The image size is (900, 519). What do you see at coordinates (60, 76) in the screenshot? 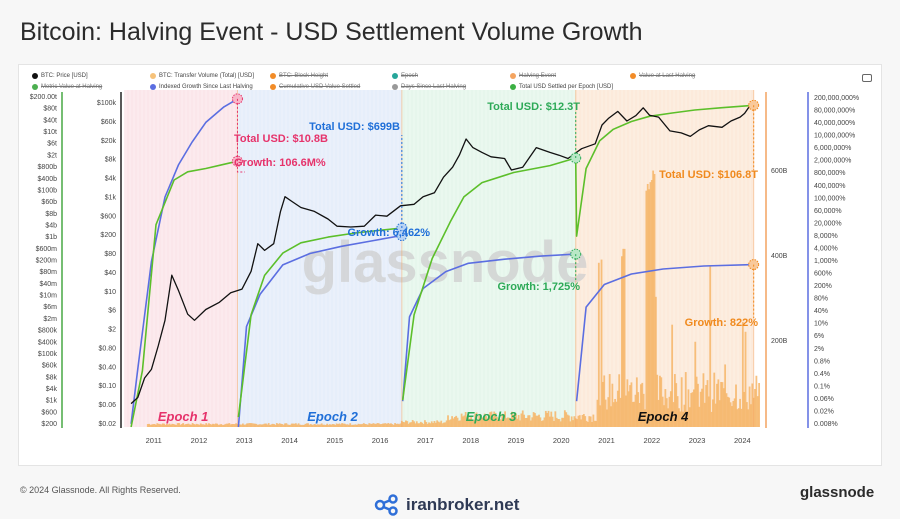
I see `legend-item: BTC: Price [USD]` at bounding box center [60, 76].